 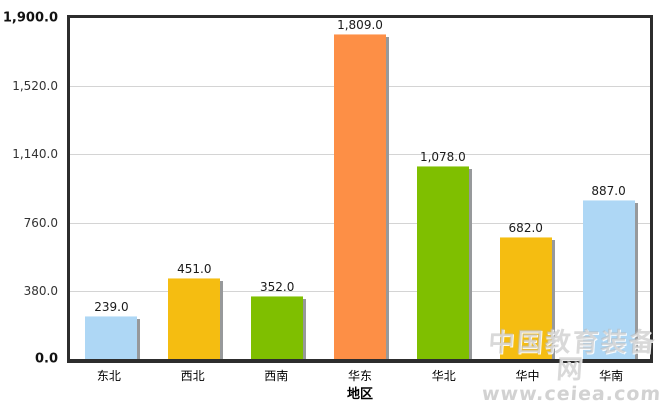 What do you see at coordinates (443, 376) in the screenshot?
I see `x-tick-label: 华北` at bounding box center [443, 376].